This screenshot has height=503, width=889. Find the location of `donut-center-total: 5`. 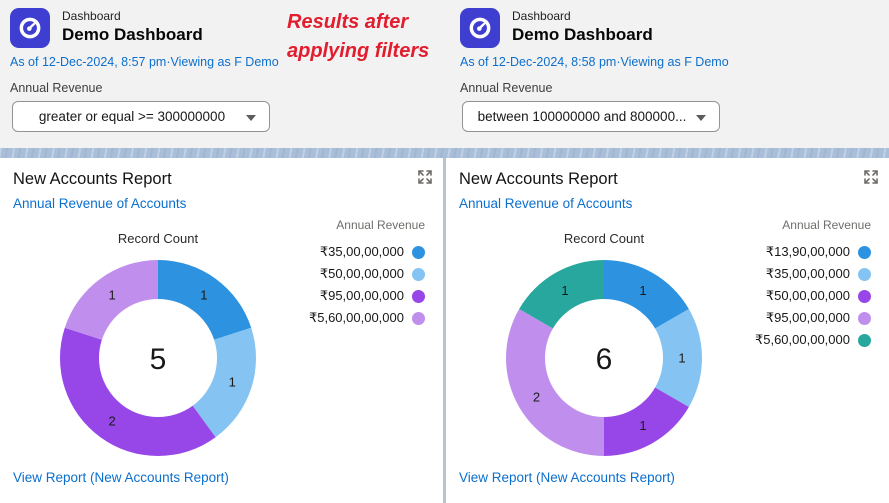

donut-center-total: 5 is located at coordinates (158, 359).